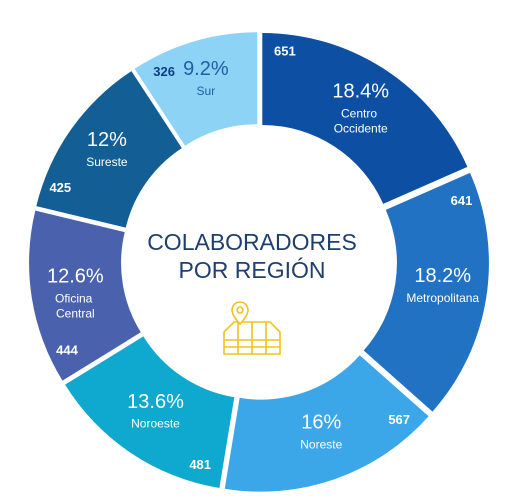  I want to click on share-label: 18.4%, so click(360, 92).